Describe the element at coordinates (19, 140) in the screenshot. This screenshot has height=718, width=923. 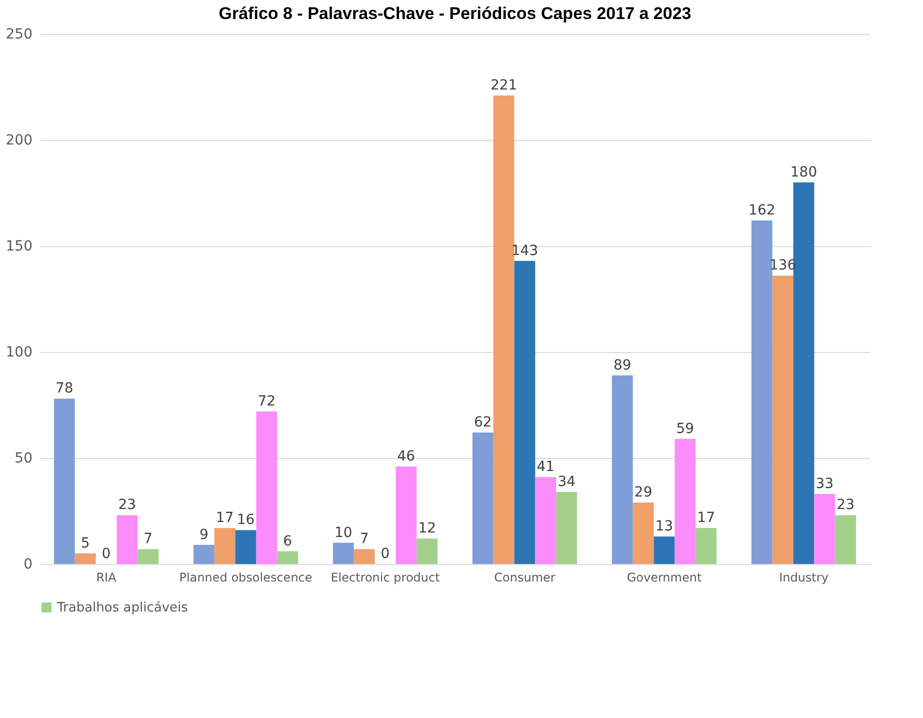
I see `y-tick-label: 200` at that location.